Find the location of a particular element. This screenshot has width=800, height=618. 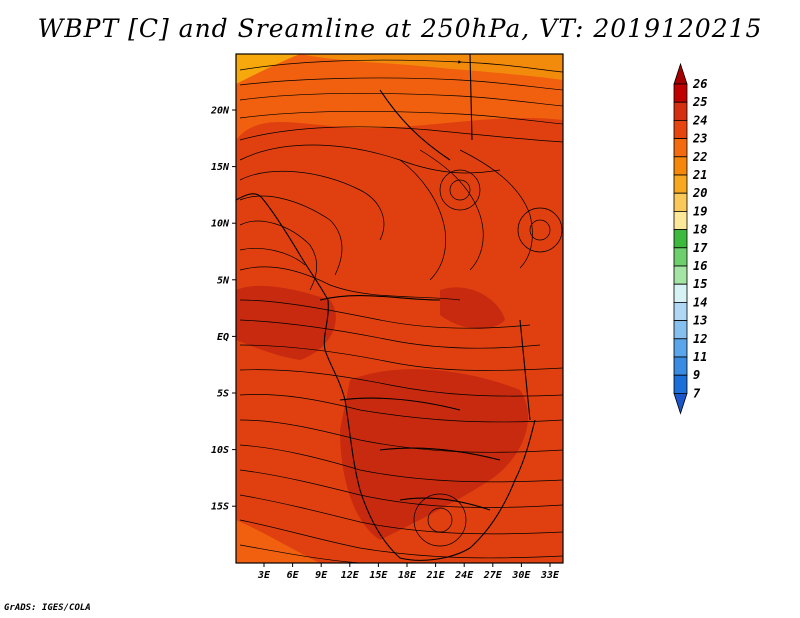

field-north-orange is located at coordinates (431, 67).